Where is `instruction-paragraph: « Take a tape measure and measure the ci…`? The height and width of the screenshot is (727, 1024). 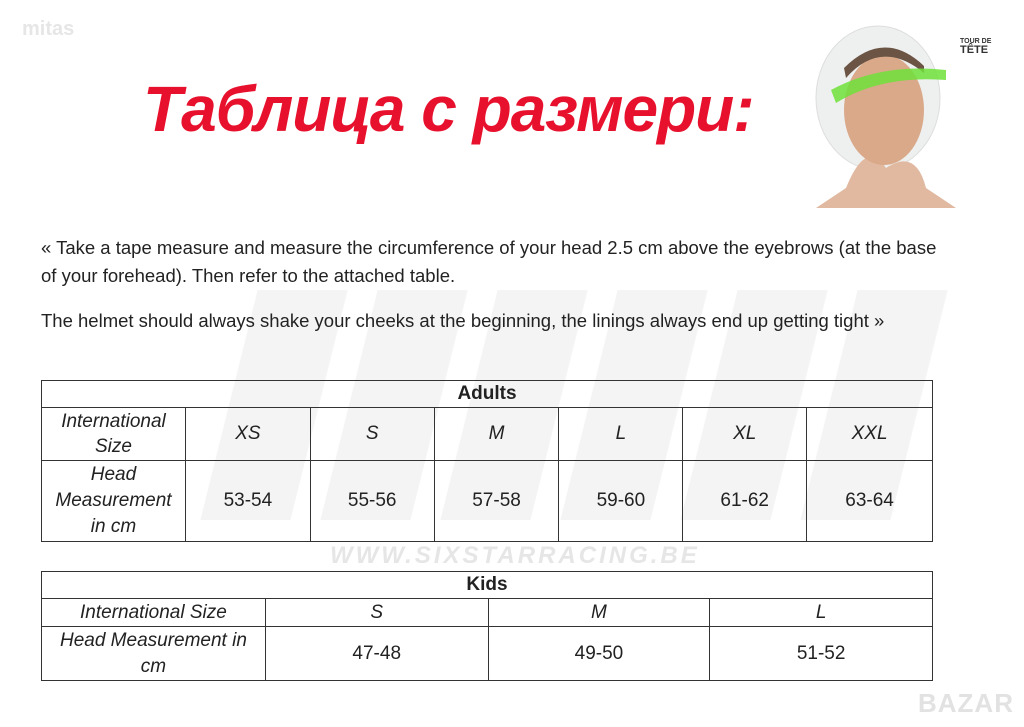 instruction-paragraph: « Take a tape measure and measure the ci… is located at coordinates (489, 261).